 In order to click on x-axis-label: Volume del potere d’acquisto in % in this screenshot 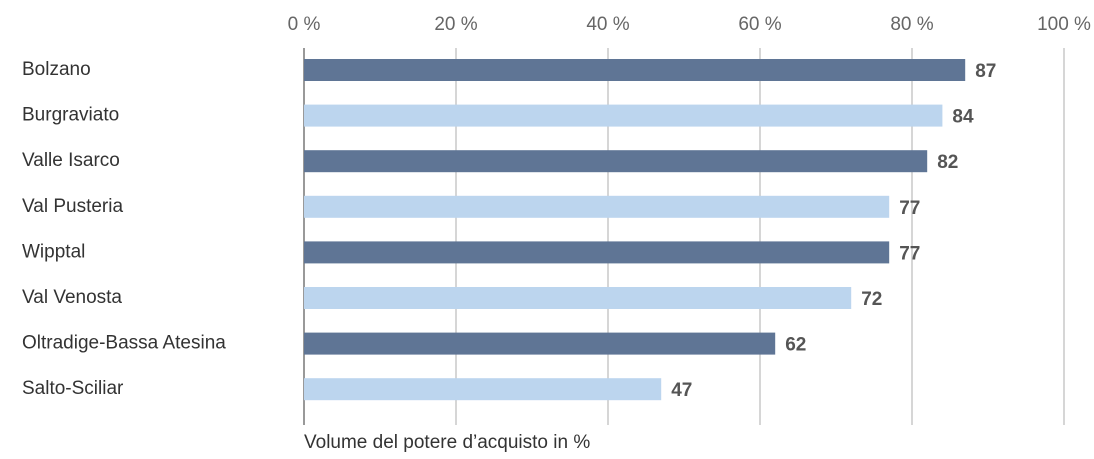, I will do `click(447, 442)`.